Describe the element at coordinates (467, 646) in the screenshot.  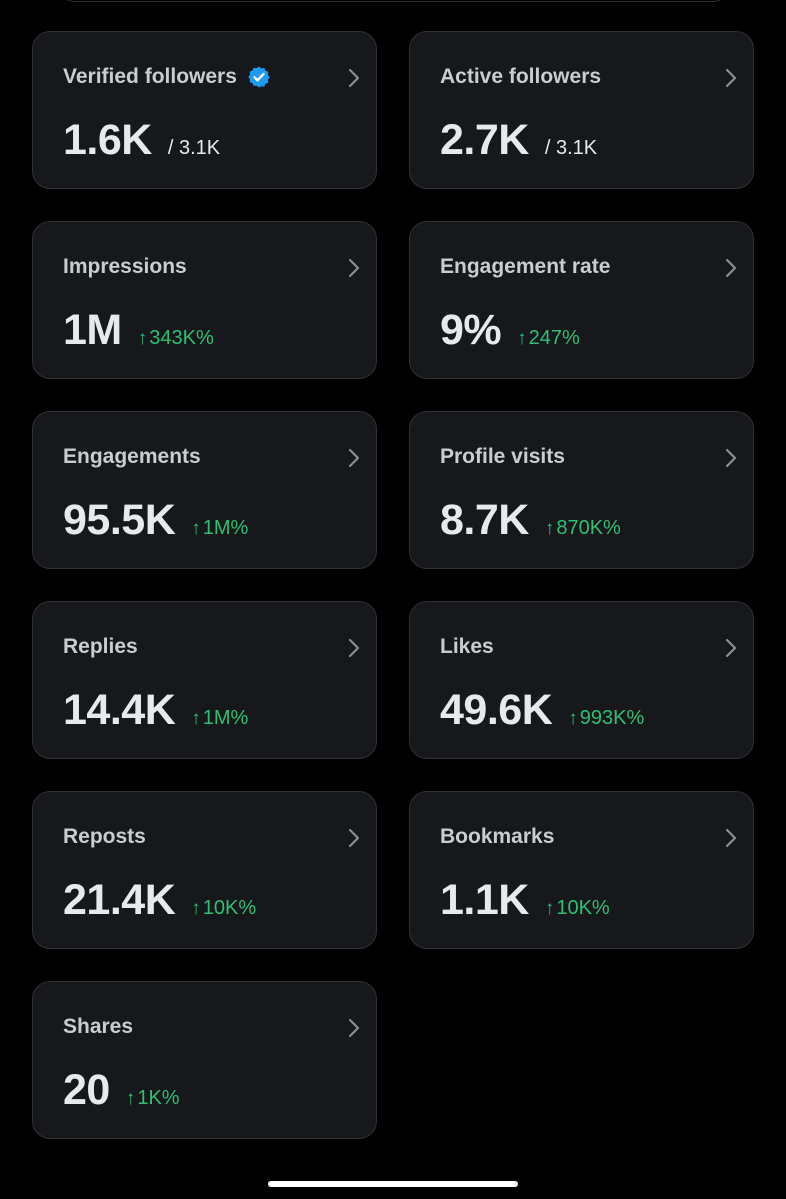
I see `metric-title: Likes` at that location.